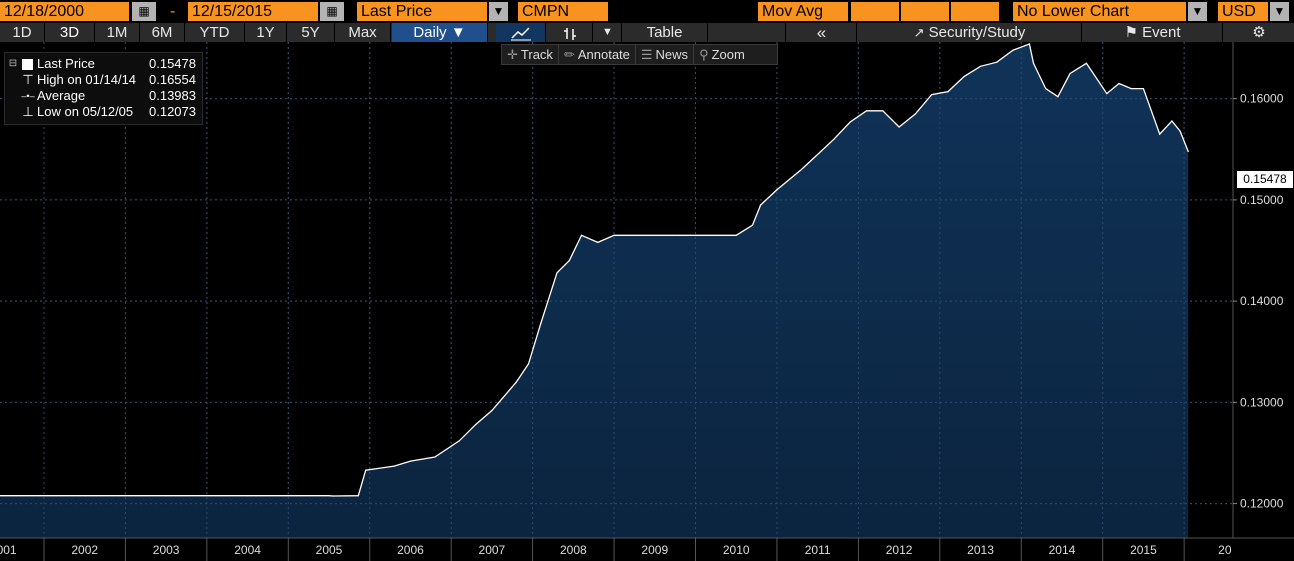 Image resolution: width=1294 pixels, height=561 pixels. What do you see at coordinates (608, 32) in the screenshot?
I see `chart-type-dropdown-icon: ▼` at bounding box center [608, 32].